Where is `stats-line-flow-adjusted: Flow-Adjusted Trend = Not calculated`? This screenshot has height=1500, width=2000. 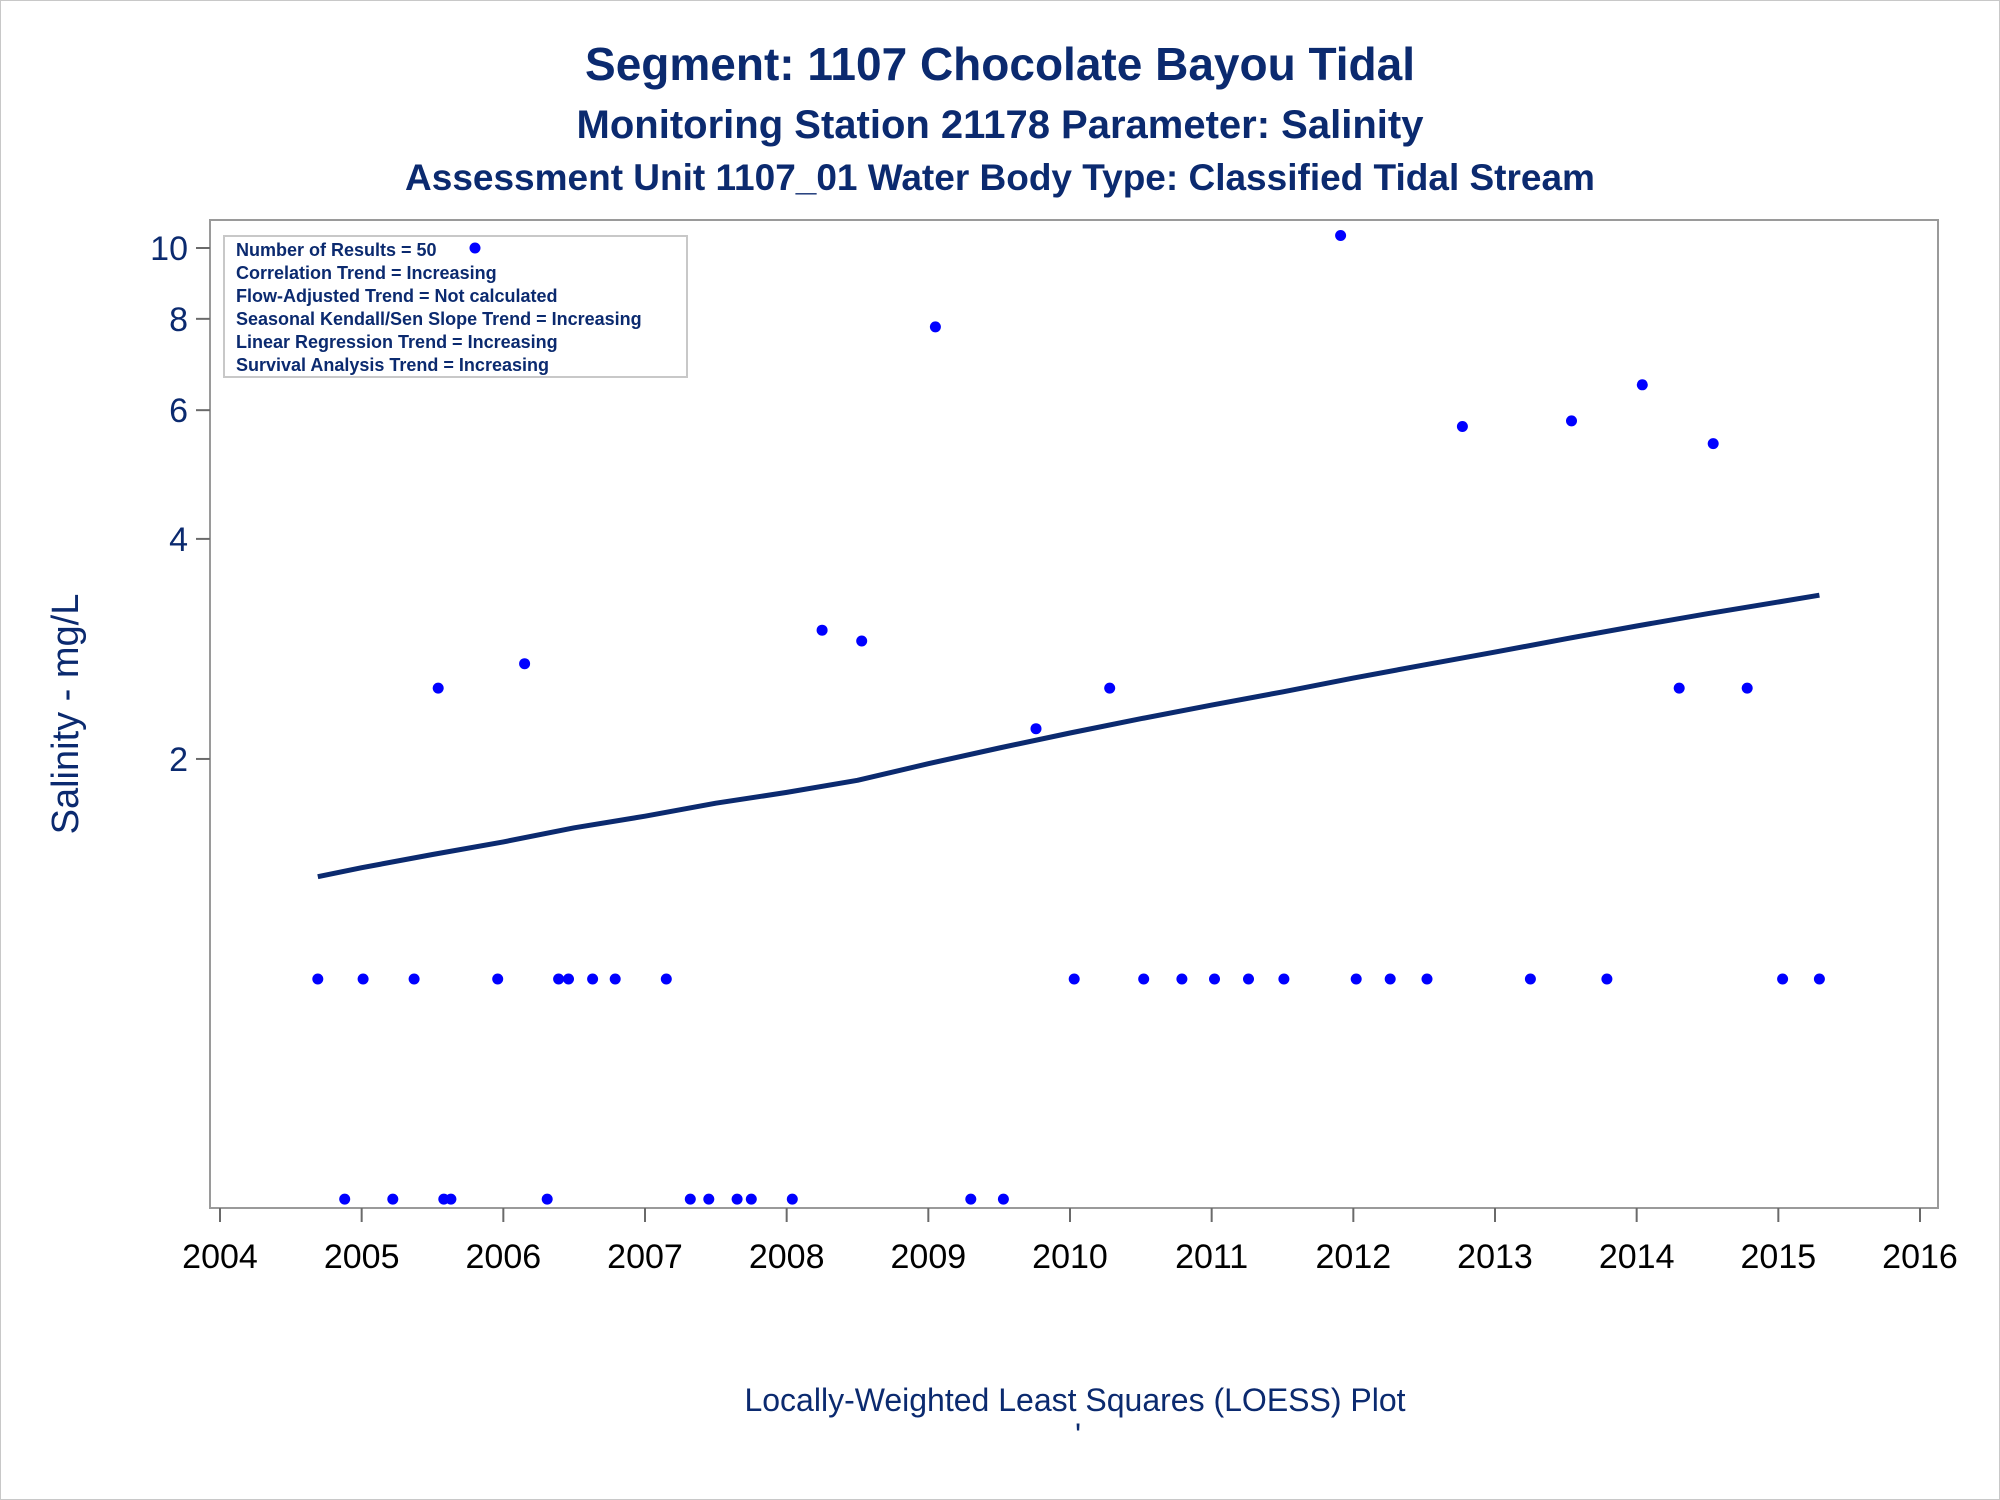
stats-line-flow-adjusted: Flow-Adjusted Trend = Not calculated is located at coordinates (397, 296).